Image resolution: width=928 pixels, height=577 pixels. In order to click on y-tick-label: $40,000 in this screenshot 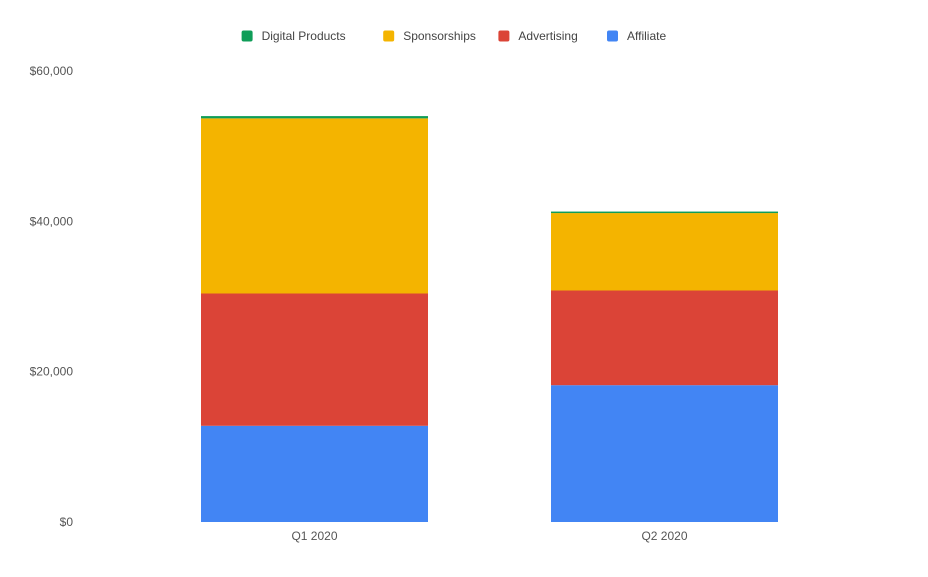, I will do `click(52, 221)`.